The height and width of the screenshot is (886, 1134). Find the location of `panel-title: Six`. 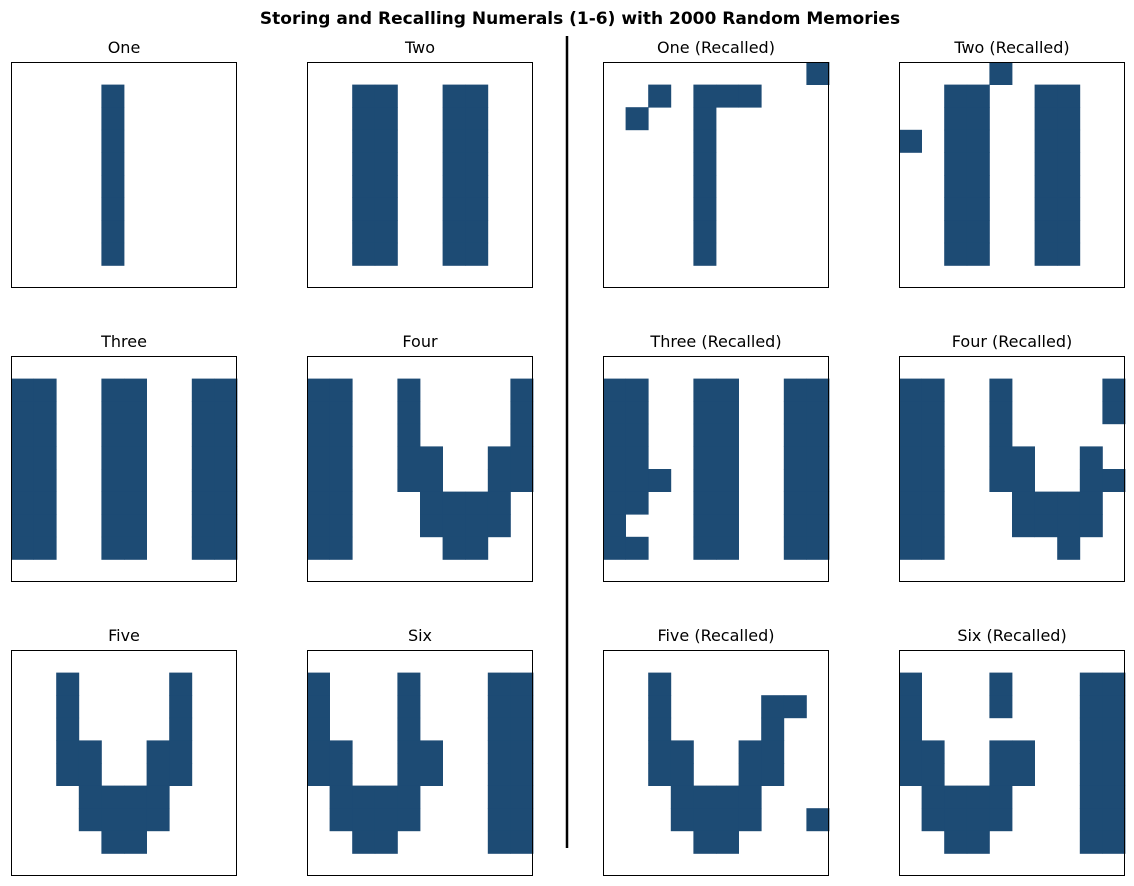

panel-title: Six is located at coordinates (420, 635).